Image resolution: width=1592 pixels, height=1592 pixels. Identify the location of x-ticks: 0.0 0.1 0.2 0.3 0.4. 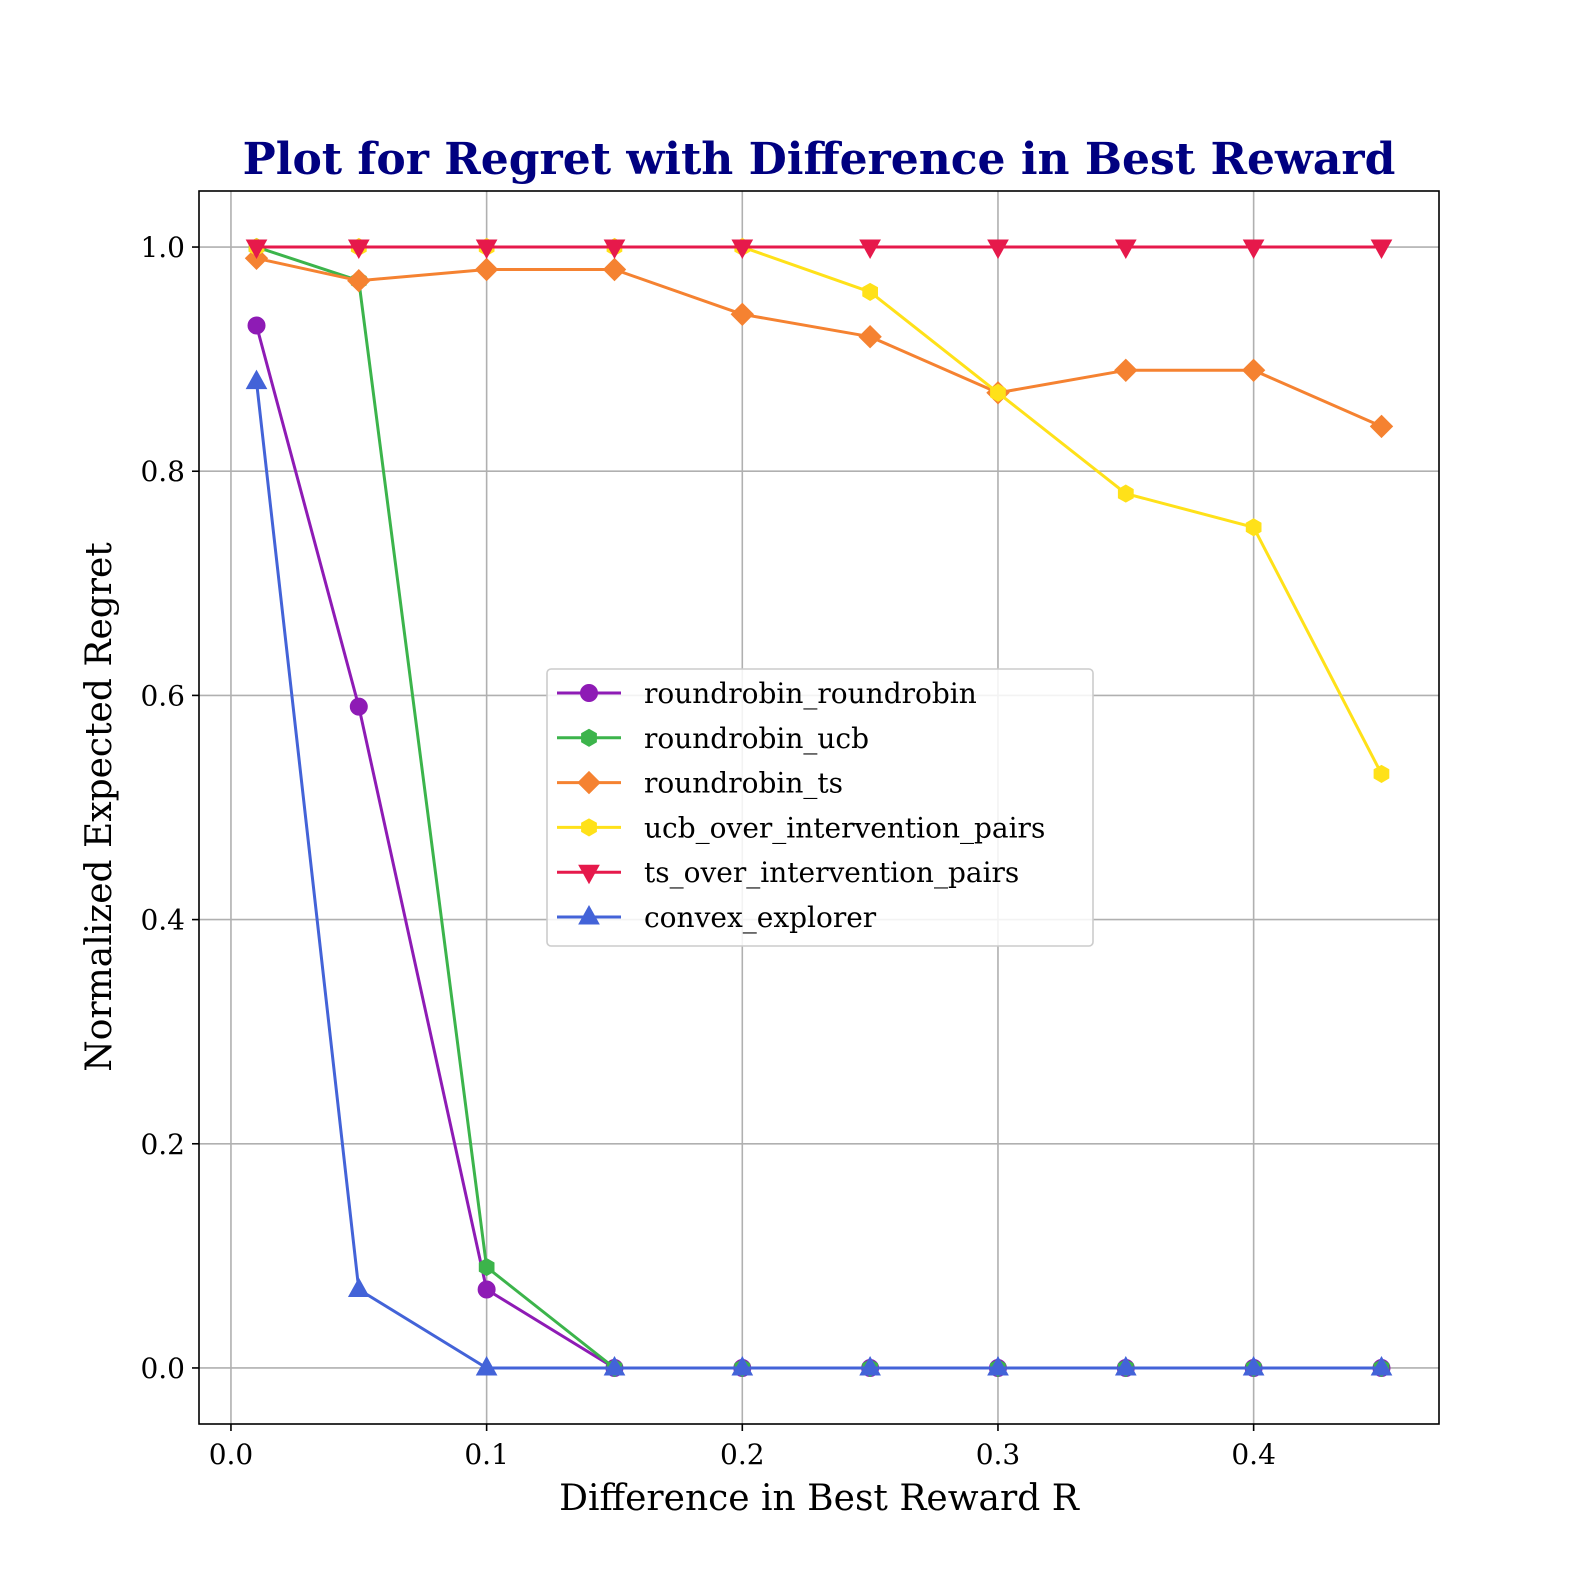
(742, 1447).